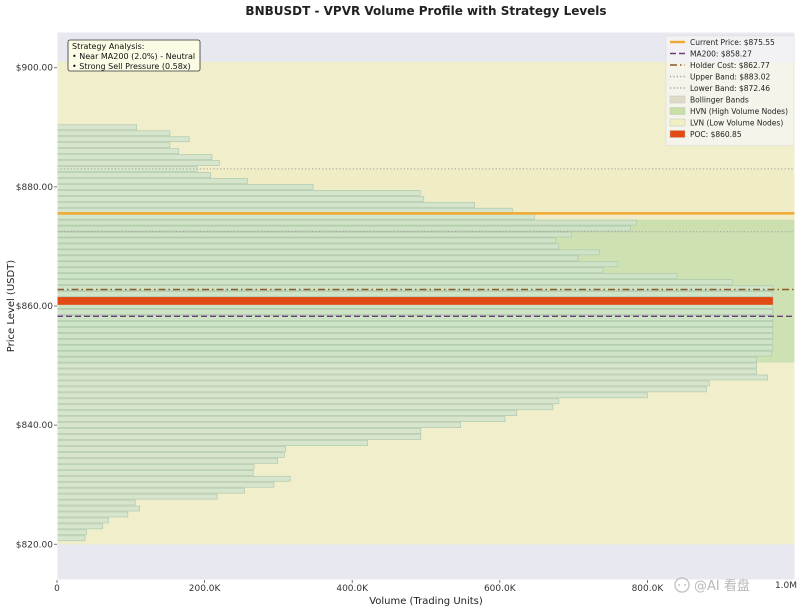 The width and height of the screenshot is (800, 612). Describe the element at coordinates (108, 46) in the screenshot. I see `annotation-line: Strategy Analysis:` at that location.